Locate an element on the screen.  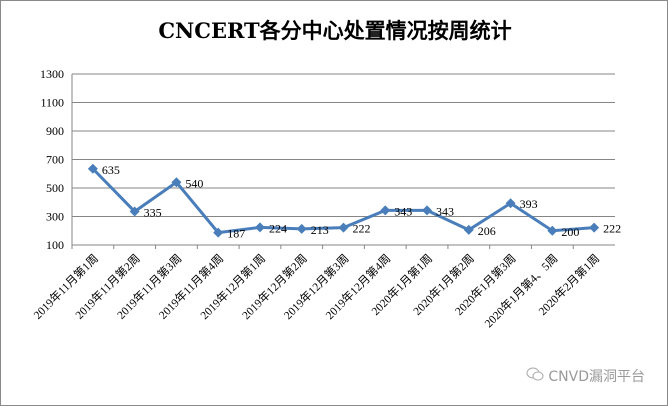
watermark-text: CNVD漏洞平台 is located at coordinates (596, 377).